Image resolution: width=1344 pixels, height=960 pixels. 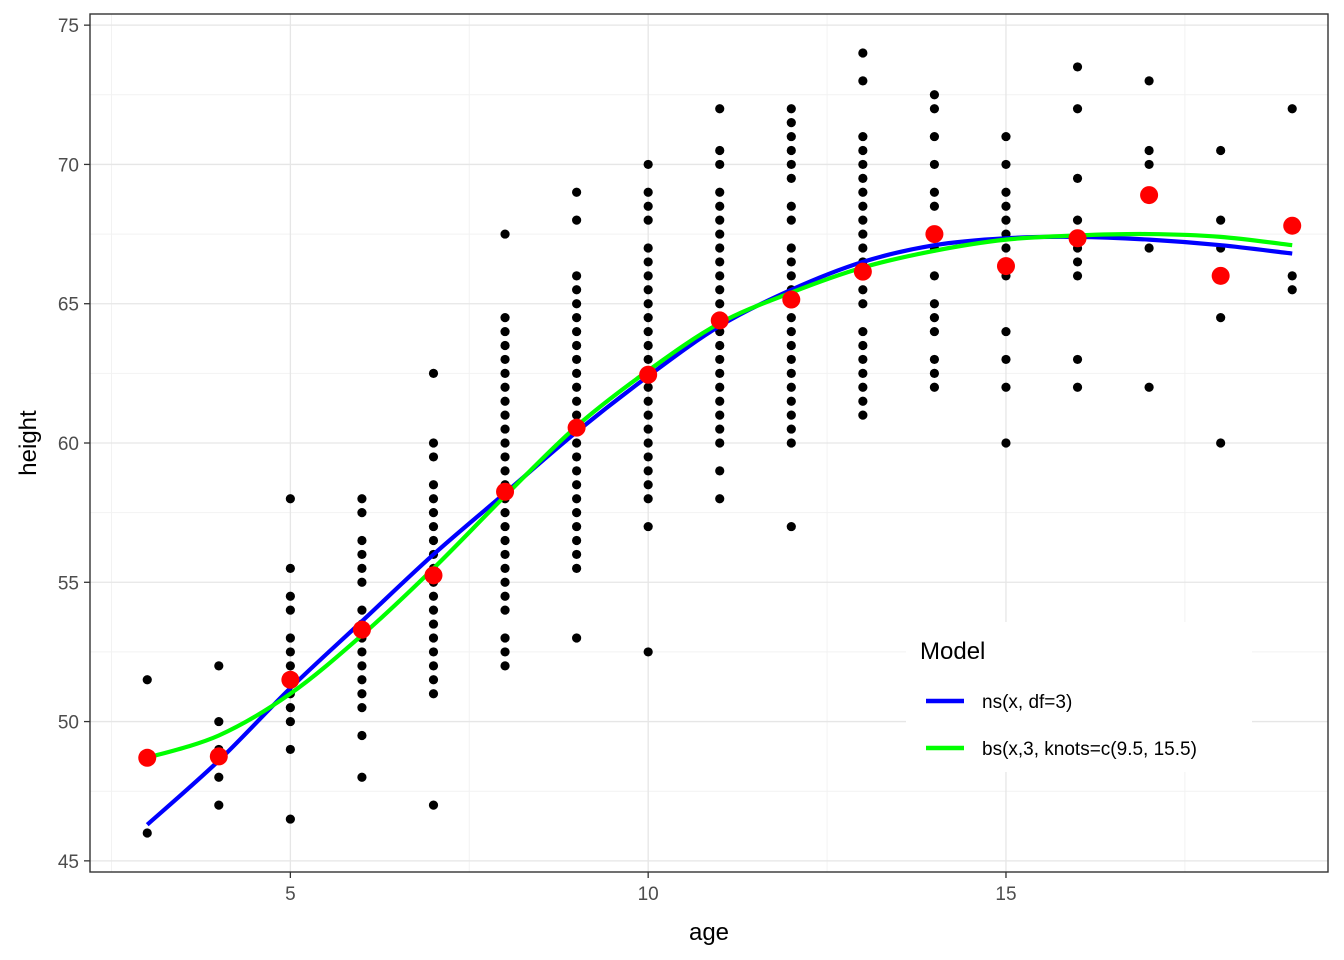 What do you see at coordinates (290, 894) in the screenshot?
I see `x-tick-label: 5` at bounding box center [290, 894].